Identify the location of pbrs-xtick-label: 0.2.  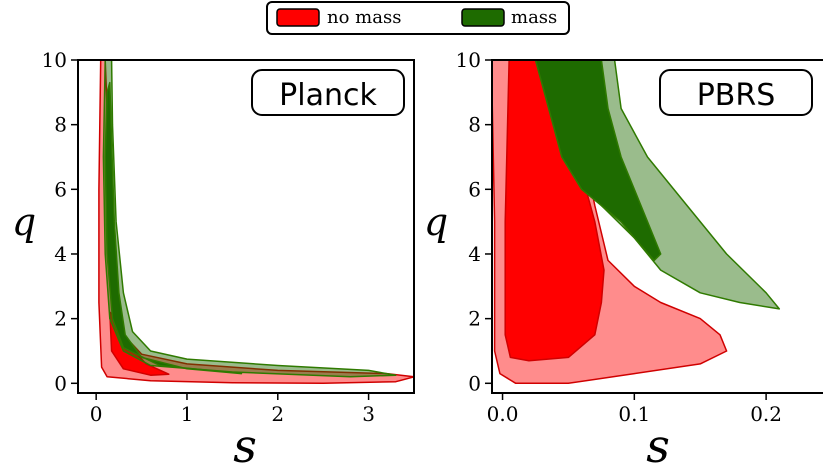
(766, 414).